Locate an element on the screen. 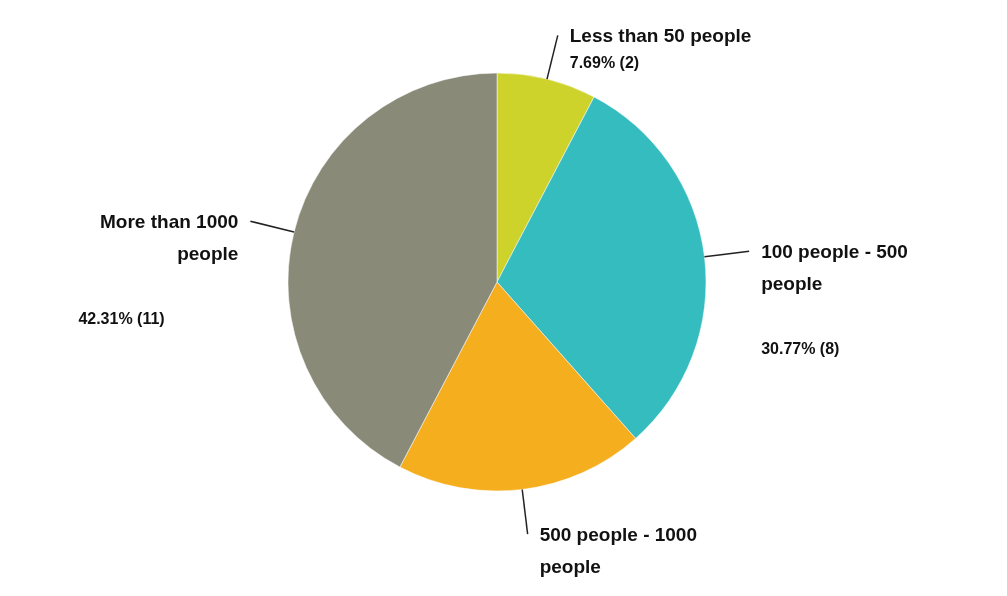 The width and height of the screenshot is (1007, 596). data-label: 42.31% (11) is located at coordinates (121, 319).